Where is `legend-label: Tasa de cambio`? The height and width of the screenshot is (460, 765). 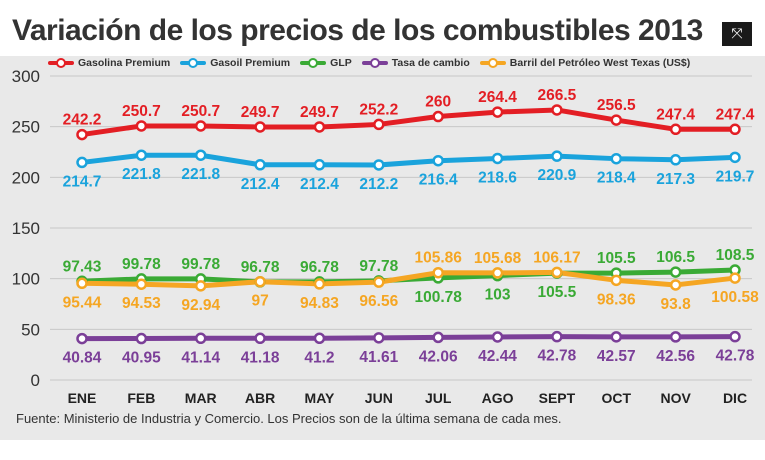 legend-label: Tasa de cambio is located at coordinates (430, 63).